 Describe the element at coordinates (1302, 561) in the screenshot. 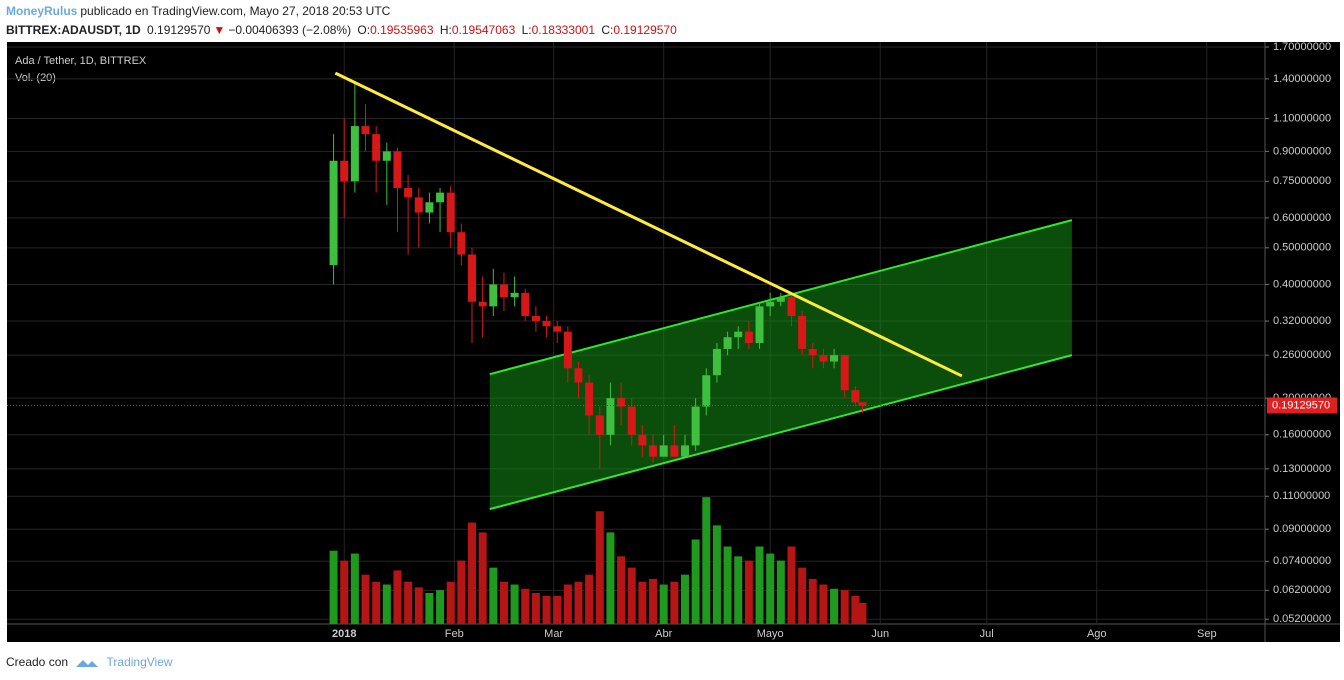

I see `y-tick-label: 0.07400000` at that location.